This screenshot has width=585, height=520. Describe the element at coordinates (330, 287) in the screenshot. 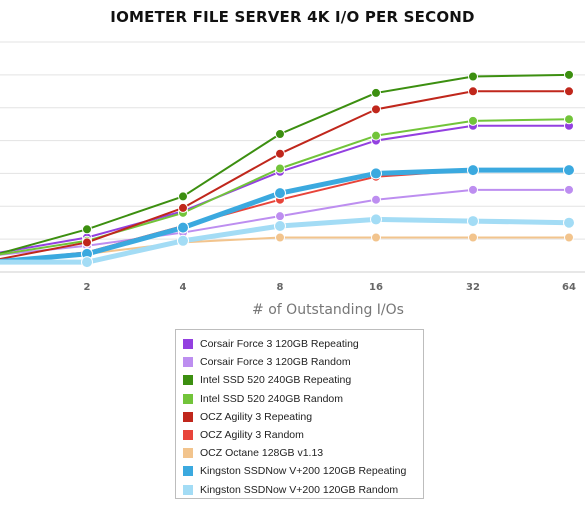

I see `x-tick-labels: 2 4 8 16 32 64` at that location.